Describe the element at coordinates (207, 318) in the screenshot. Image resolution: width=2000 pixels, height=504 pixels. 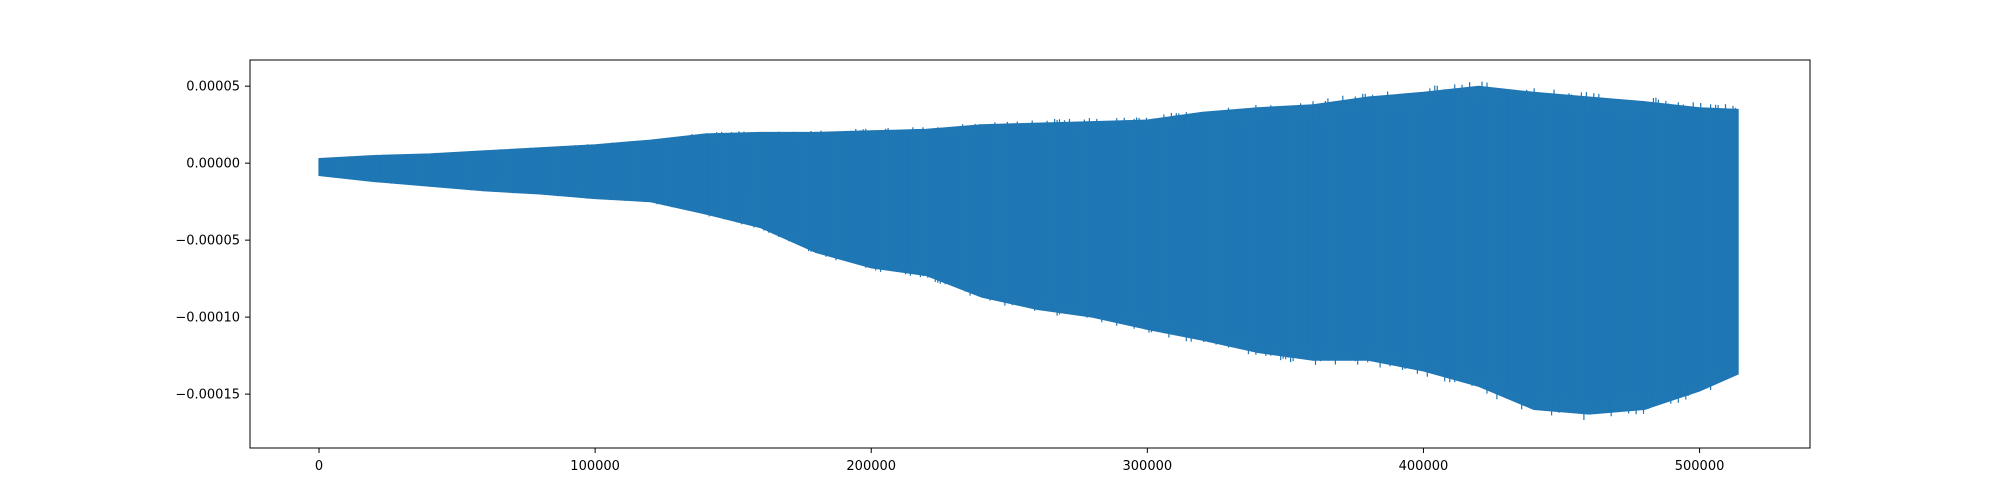
I see `y-tick-label: −0.00010` at that location.